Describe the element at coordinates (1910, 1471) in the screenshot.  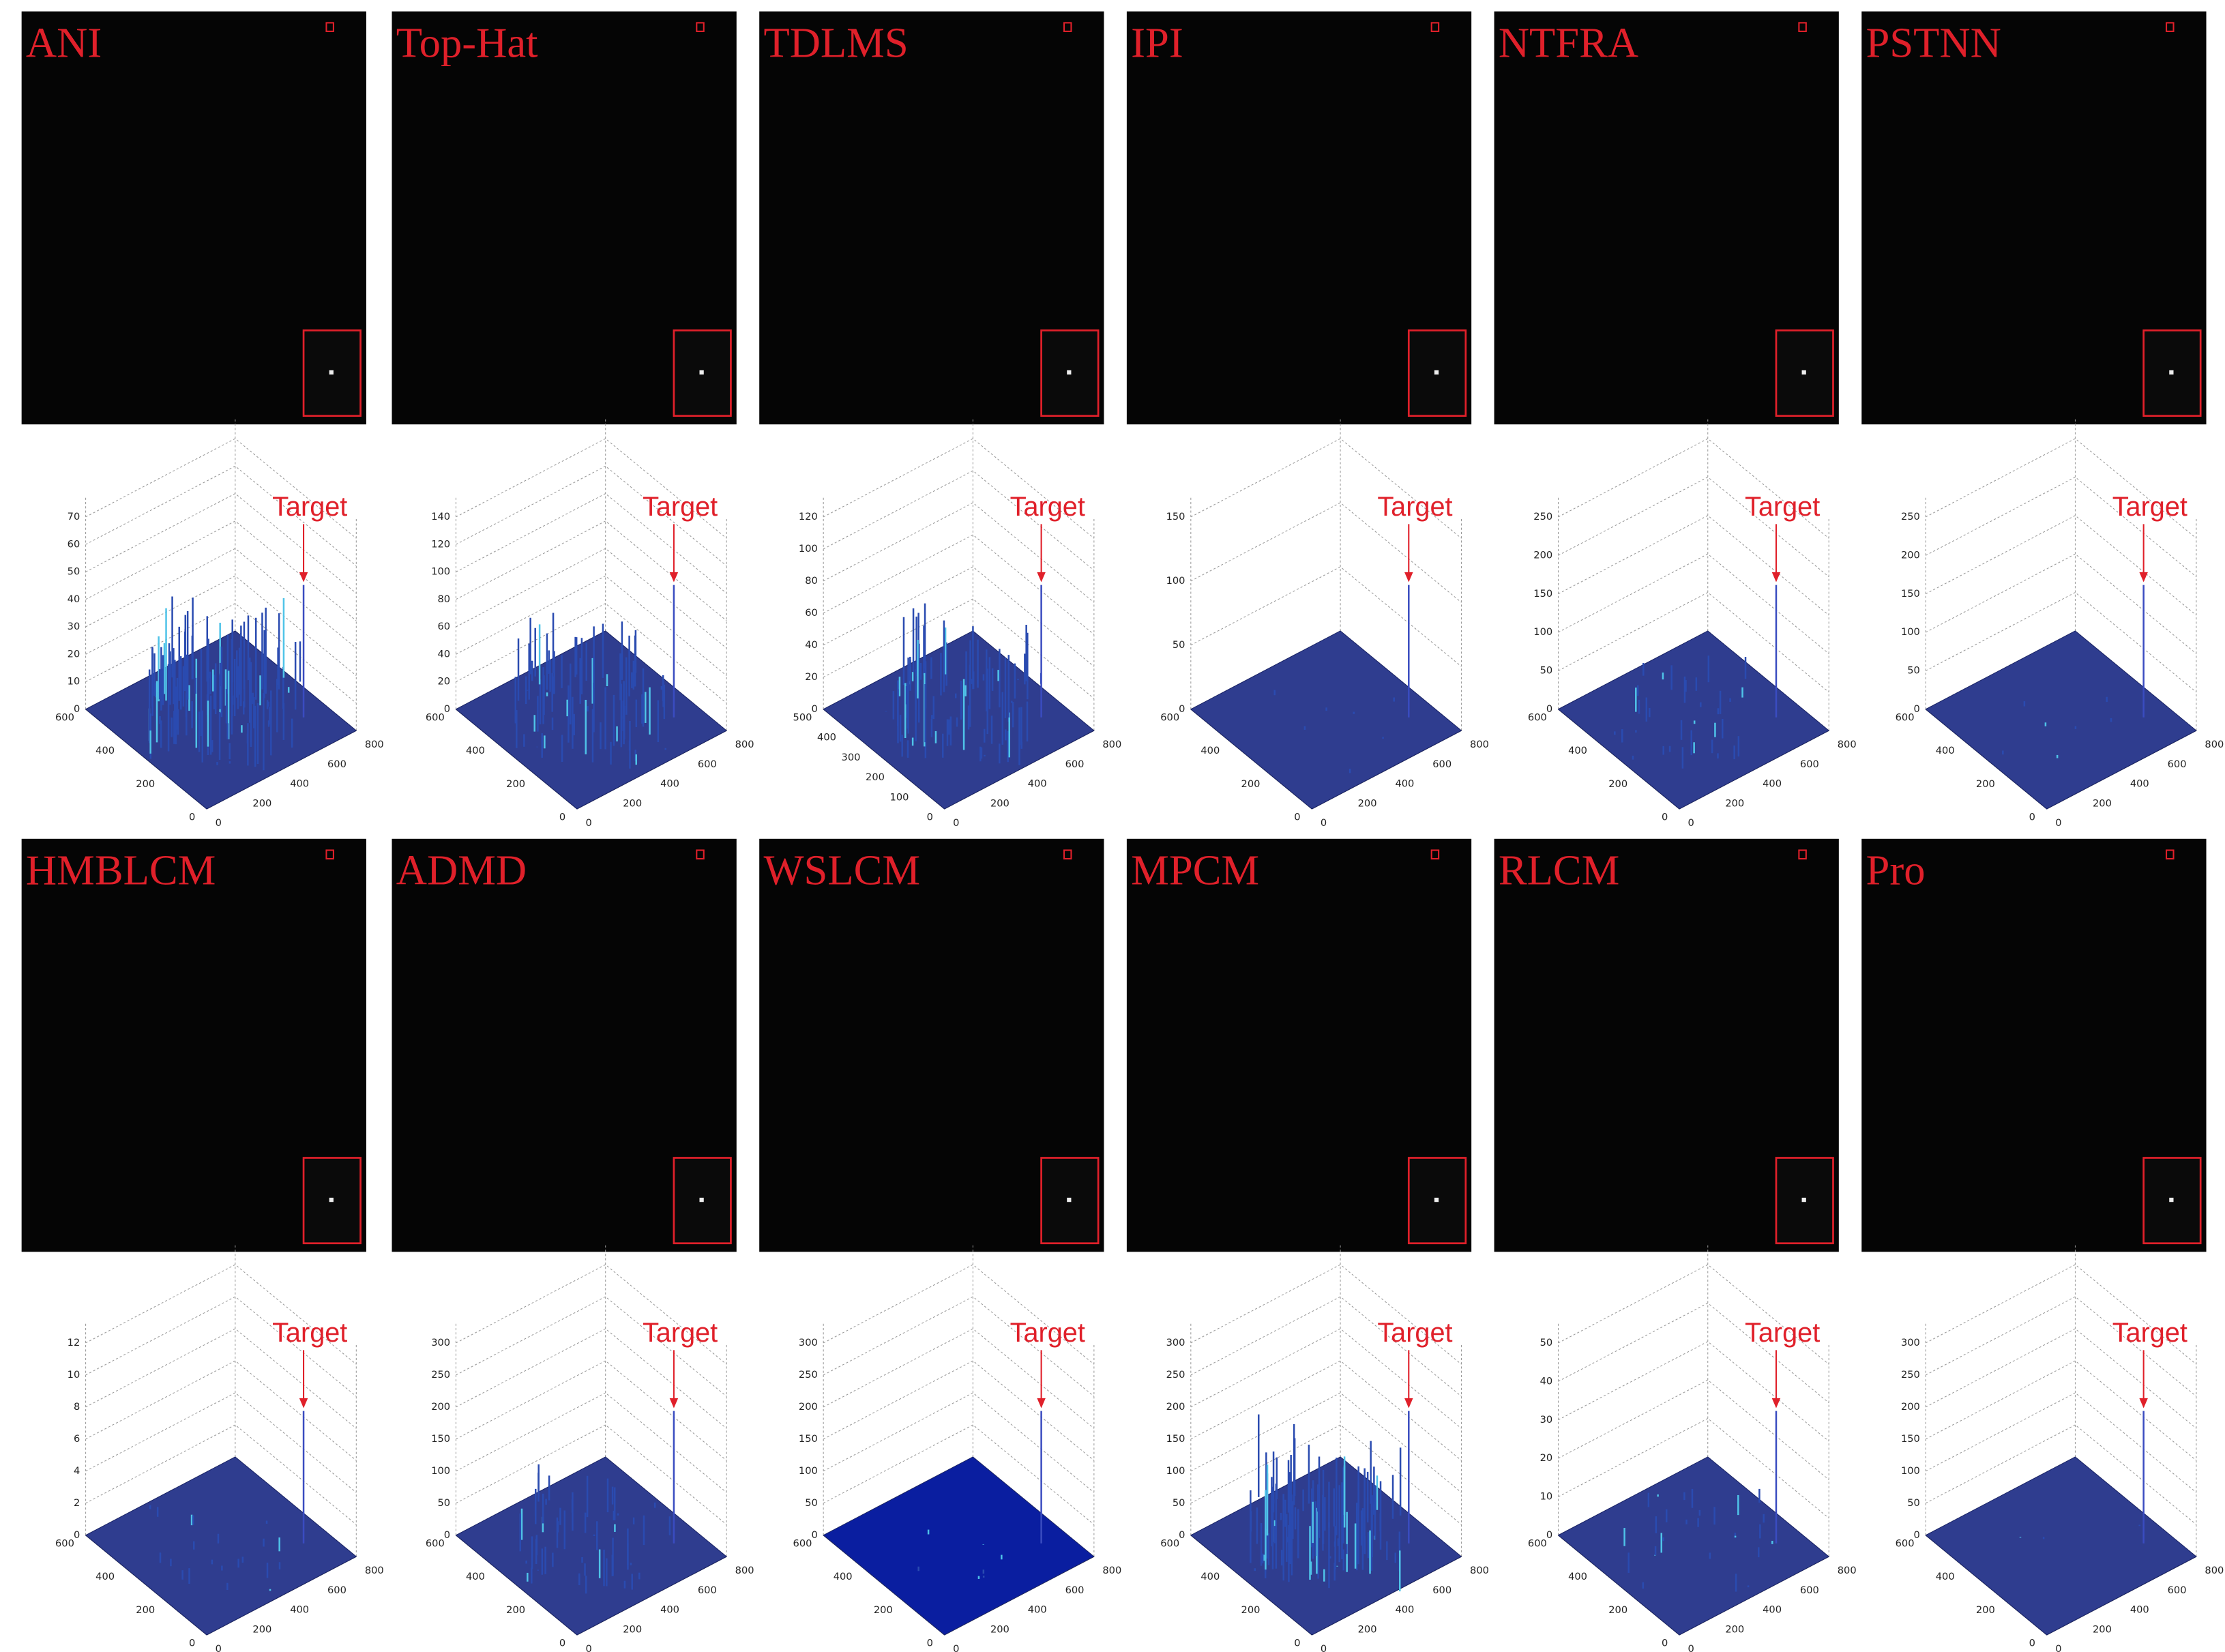
I see `z-tick-label: 100` at that location.